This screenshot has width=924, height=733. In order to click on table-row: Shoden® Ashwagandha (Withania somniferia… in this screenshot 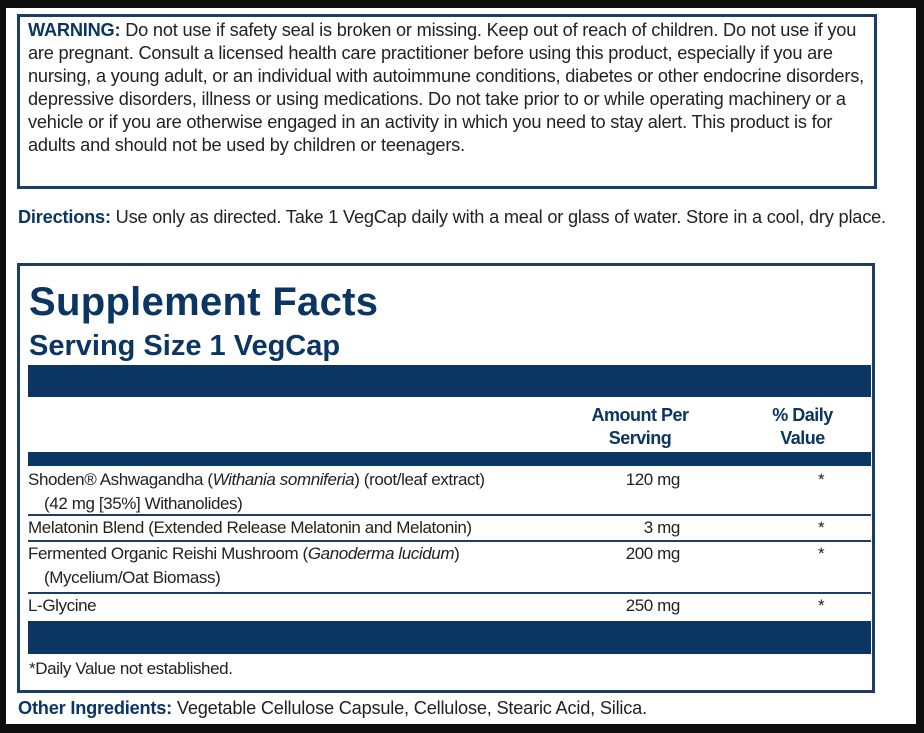, I will do `click(449, 492)`.